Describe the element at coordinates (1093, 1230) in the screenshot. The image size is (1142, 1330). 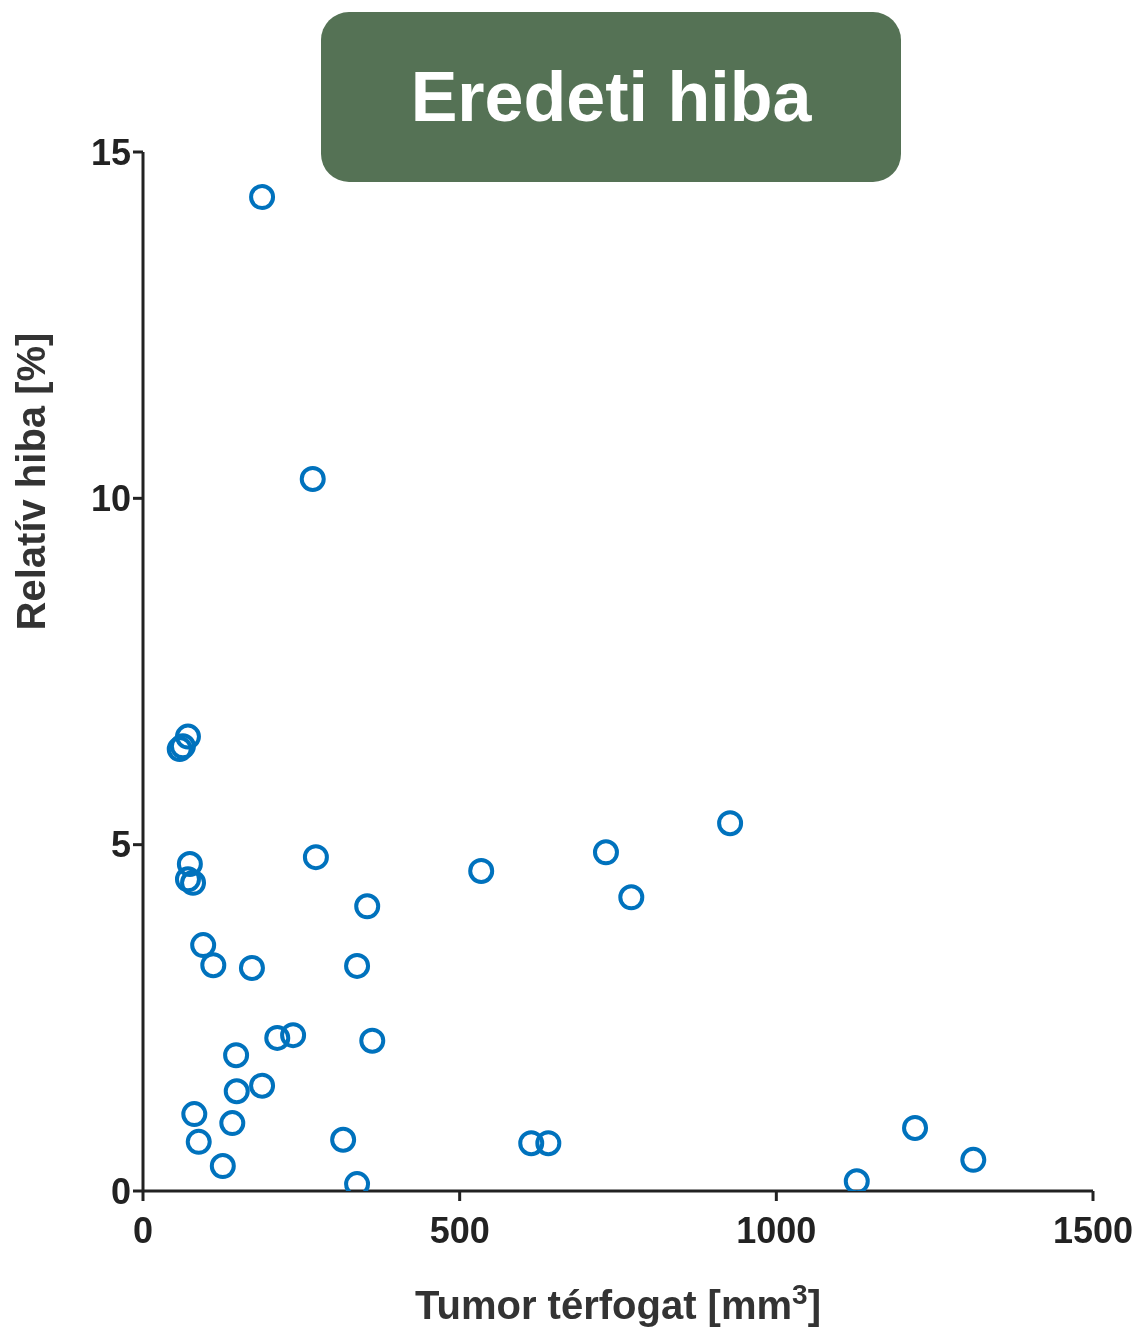
I see `x-tick-label: 1500` at that location.